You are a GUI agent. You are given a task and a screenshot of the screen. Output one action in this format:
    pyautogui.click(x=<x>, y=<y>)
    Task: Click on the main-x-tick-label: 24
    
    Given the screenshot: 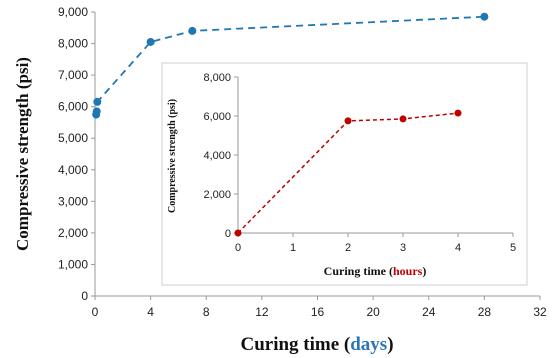 What is the action you would take?
    pyautogui.click(x=429, y=312)
    